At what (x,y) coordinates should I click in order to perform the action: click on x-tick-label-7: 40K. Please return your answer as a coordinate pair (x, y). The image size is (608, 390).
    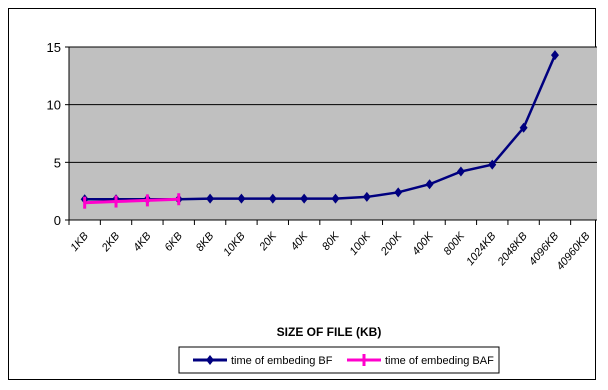
    Looking at the image, I should click on (300, 241).